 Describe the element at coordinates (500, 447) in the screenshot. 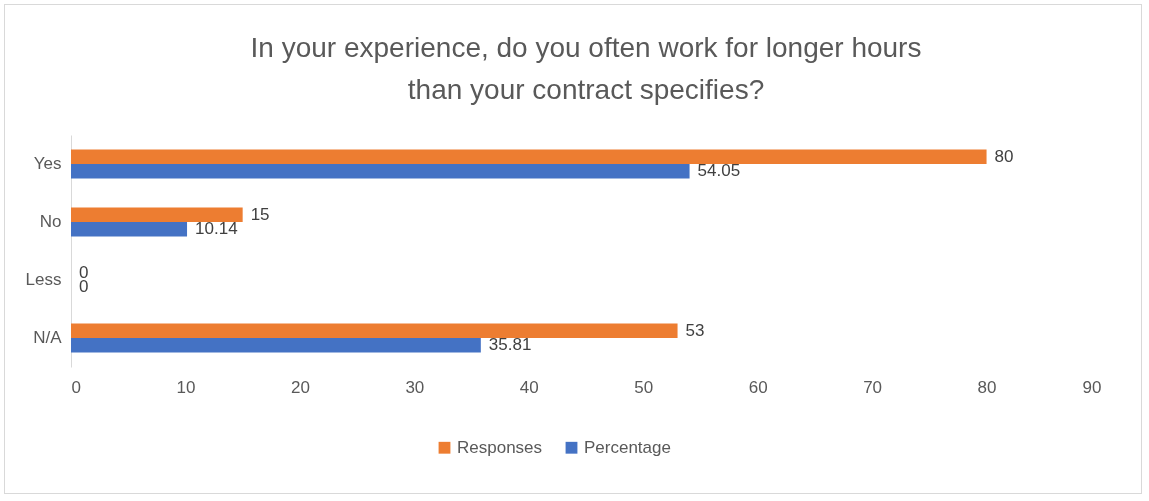

I see `legend-label: Responses` at that location.